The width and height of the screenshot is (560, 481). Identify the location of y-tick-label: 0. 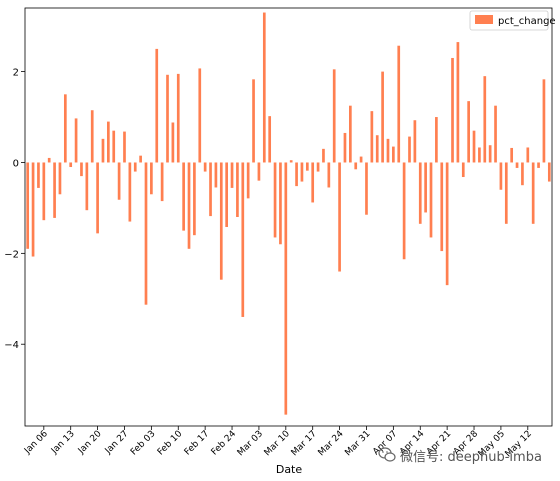
(16, 163).